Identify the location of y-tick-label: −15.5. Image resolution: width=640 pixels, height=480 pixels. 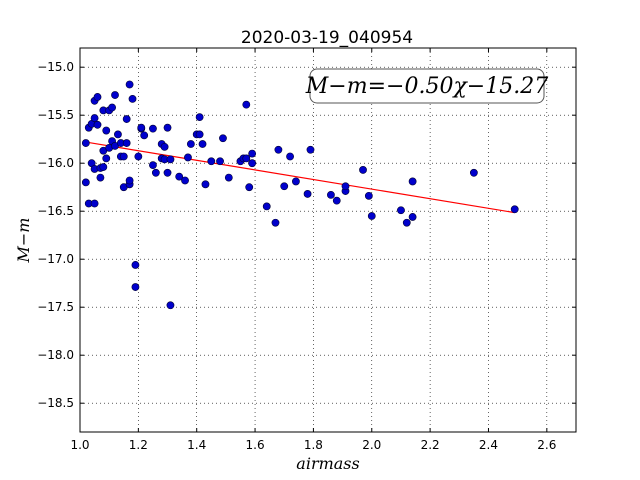
(55, 115).